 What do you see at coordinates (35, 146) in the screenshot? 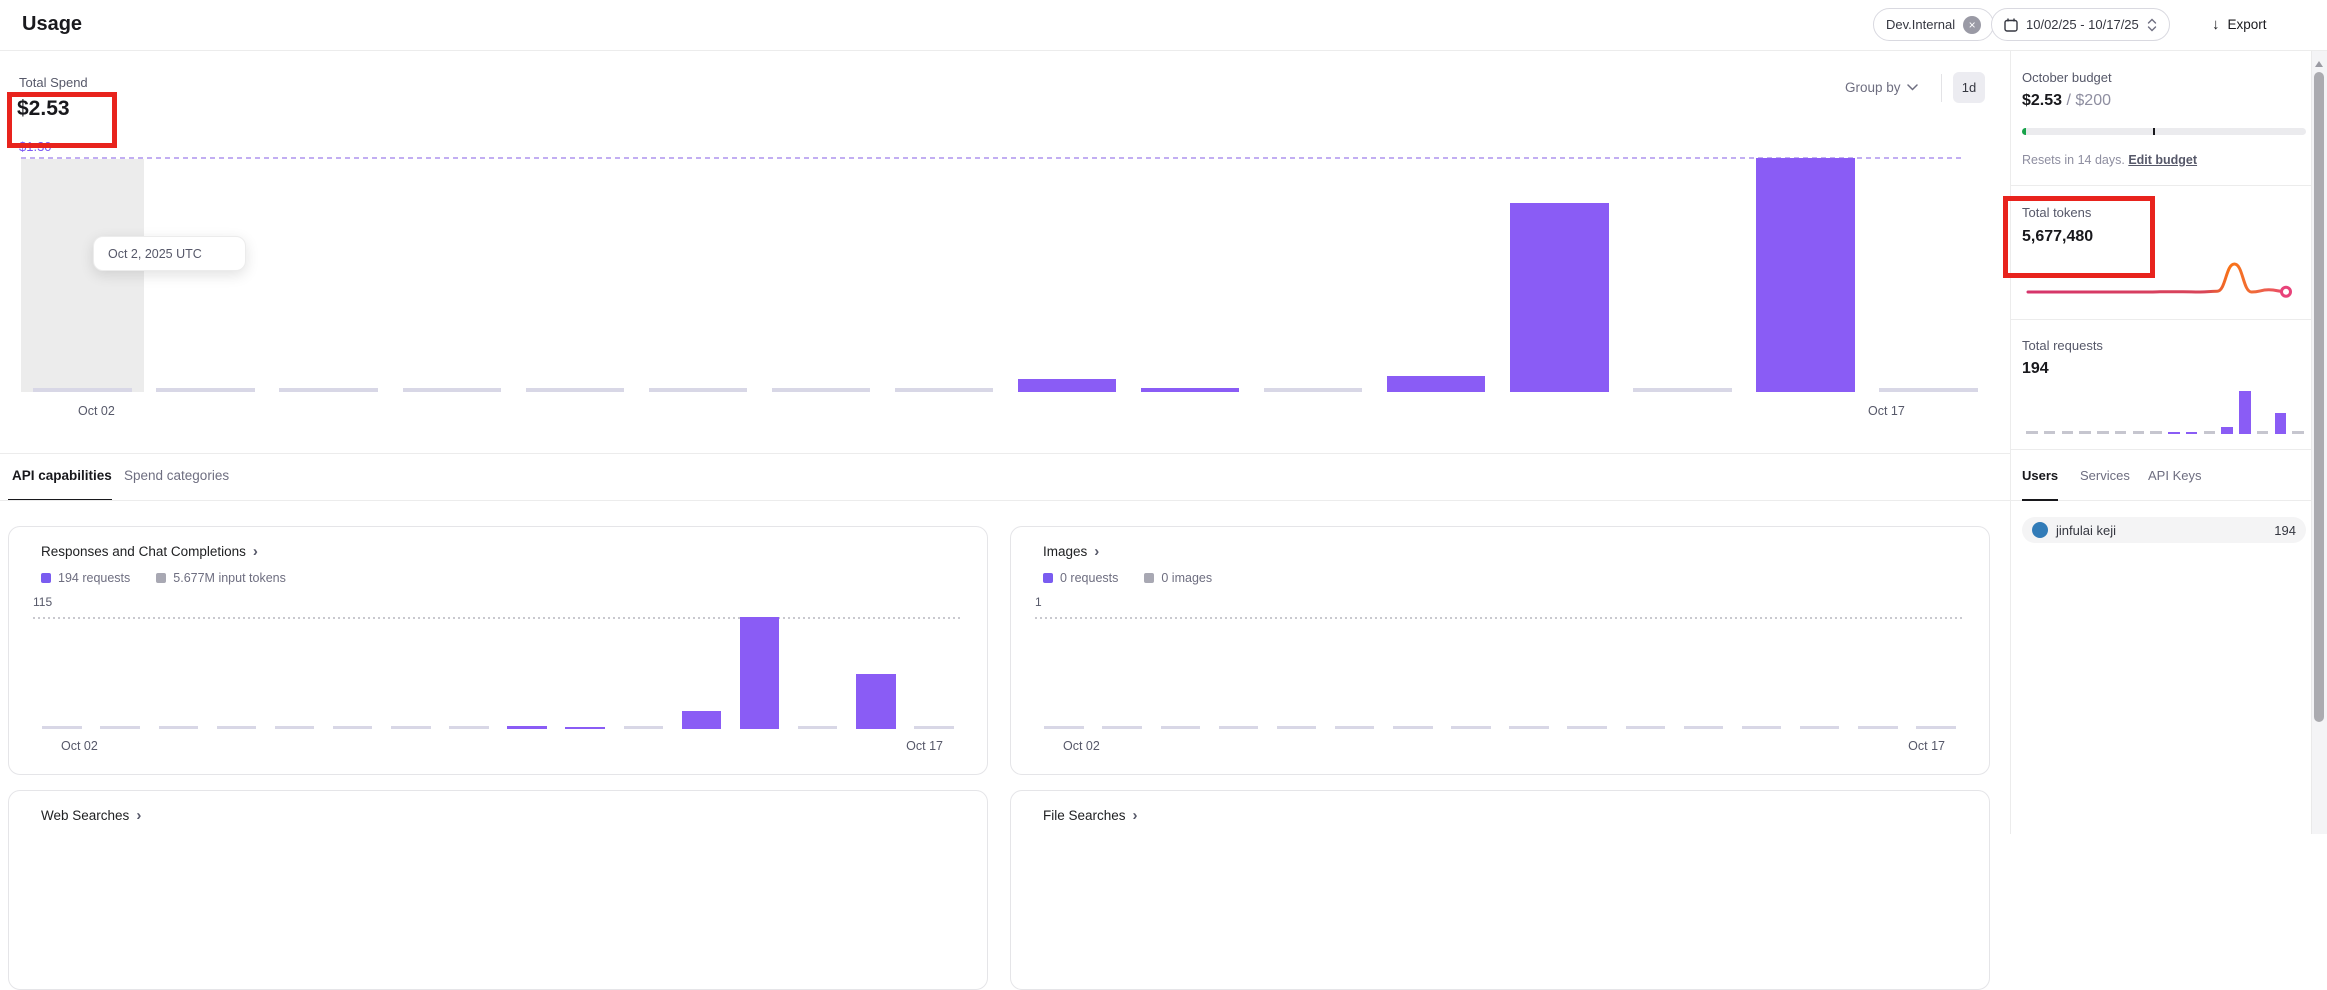
I see `budget-line-label: $1.30` at bounding box center [35, 146].